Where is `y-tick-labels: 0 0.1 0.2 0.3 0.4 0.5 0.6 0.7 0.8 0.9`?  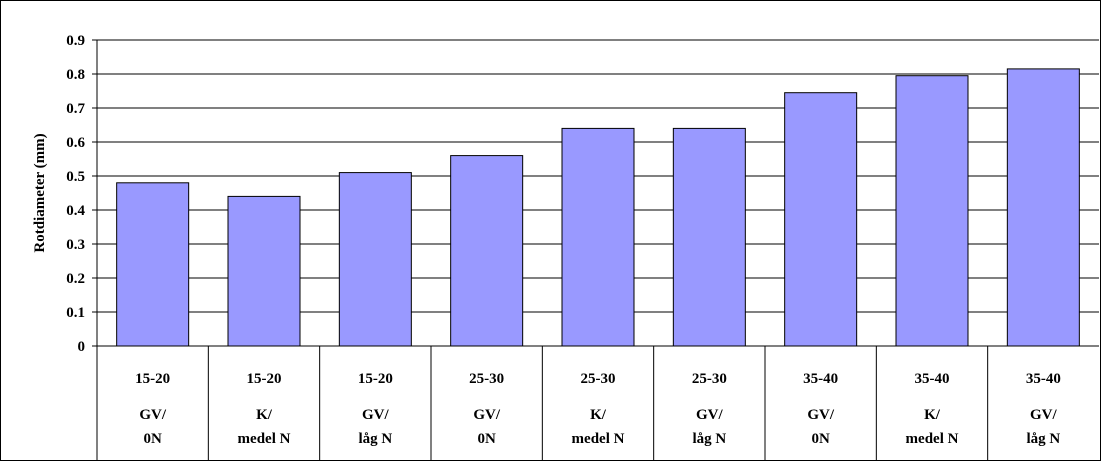 y-tick-labels: 0 0.1 0.2 0.3 0.4 0.5 0.6 0.7 0.8 0.9 is located at coordinates (75, 194).